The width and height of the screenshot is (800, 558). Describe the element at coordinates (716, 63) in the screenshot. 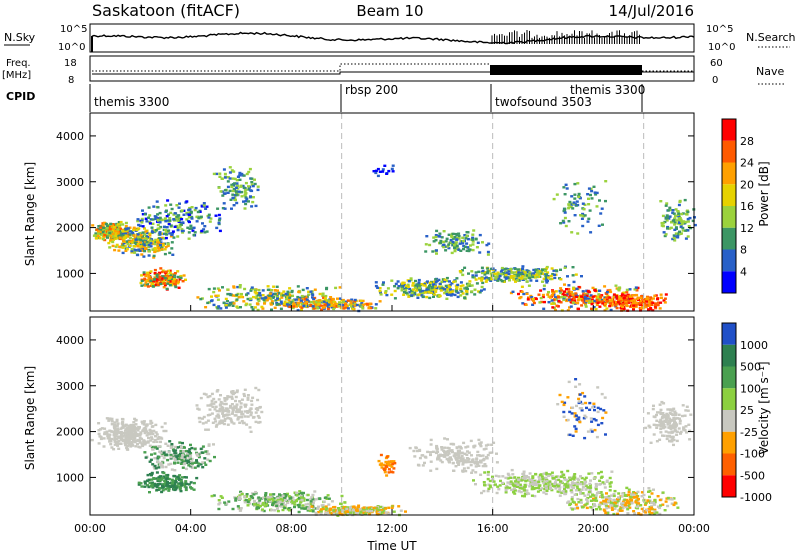

I see `freq-right-tick-top: 60` at that location.